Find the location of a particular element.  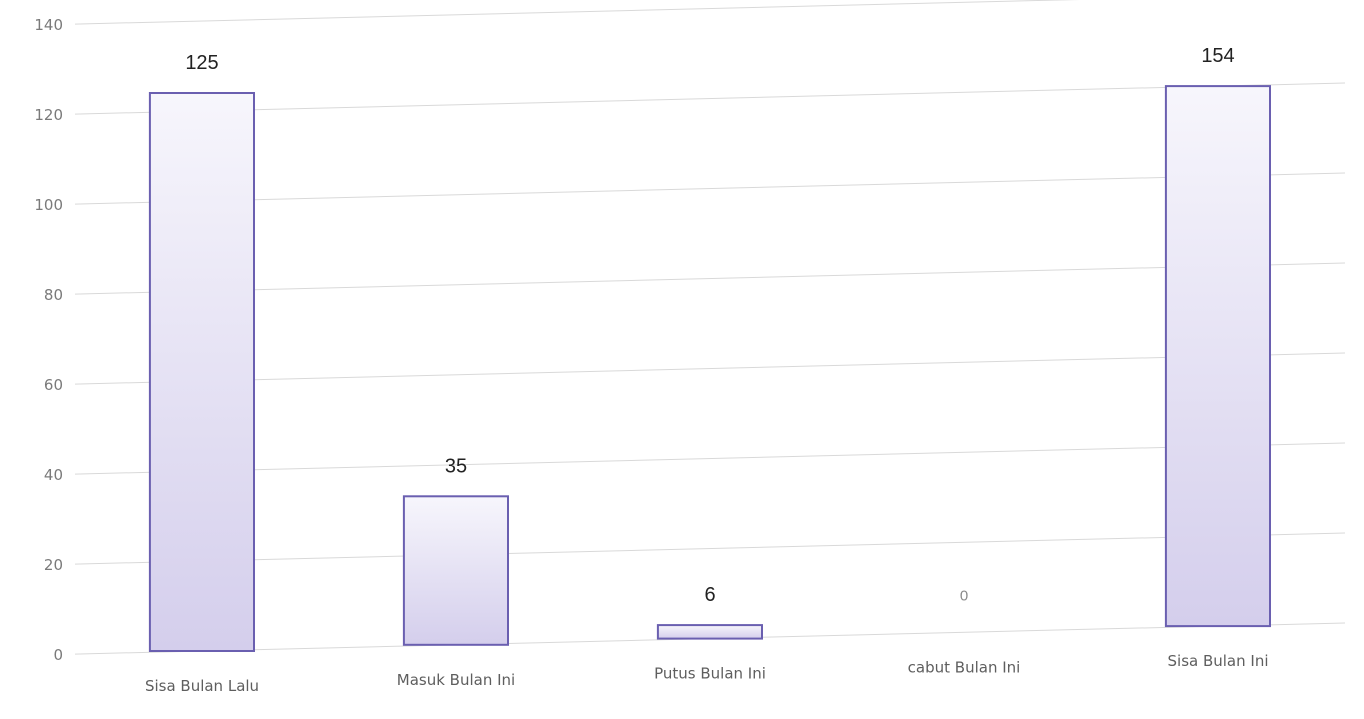

y-tick-label: 80 is located at coordinates (53, 295).